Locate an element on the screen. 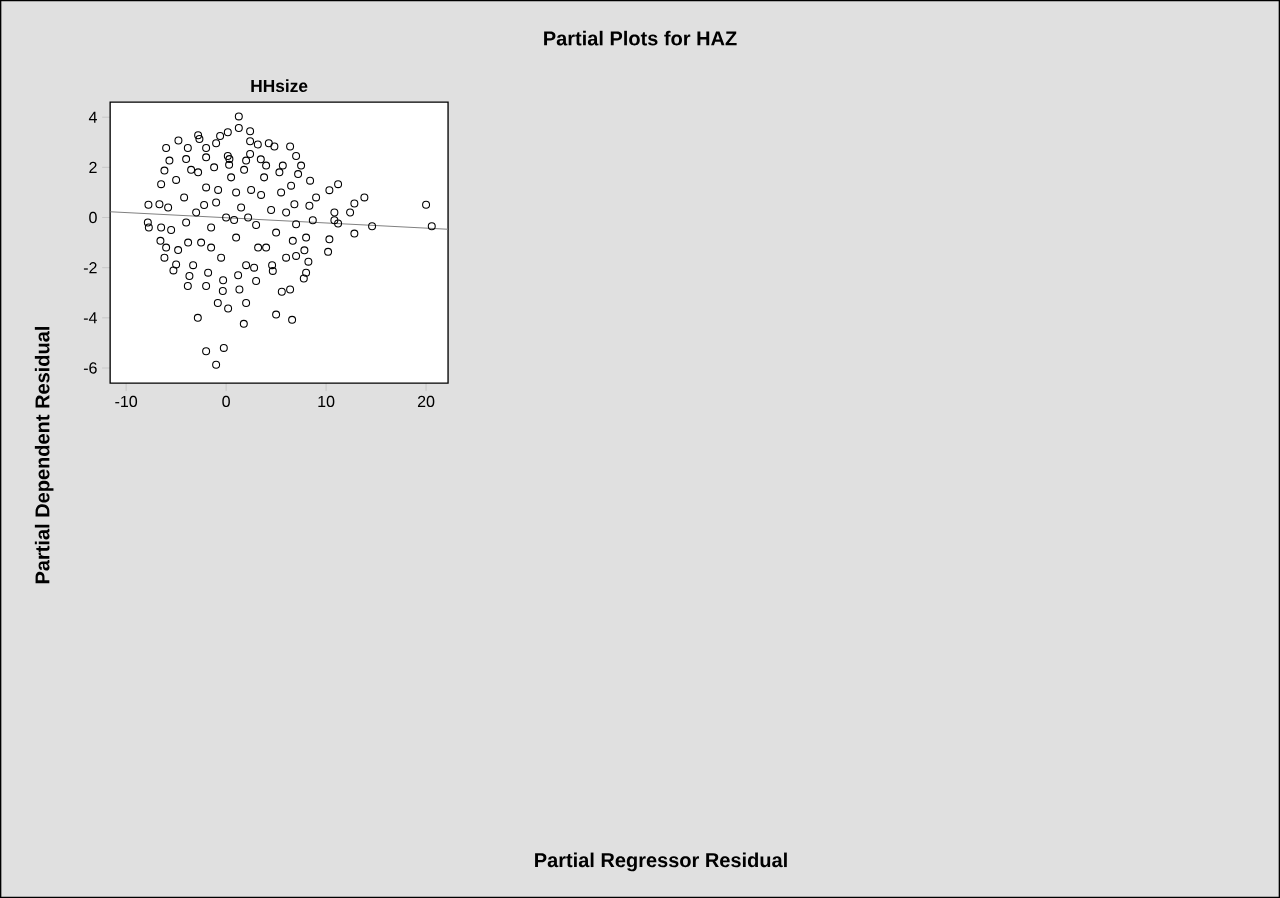 The height and width of the screenshot is (898, 1280). y-tick-label: -2 is located at coordinates (90, 268).